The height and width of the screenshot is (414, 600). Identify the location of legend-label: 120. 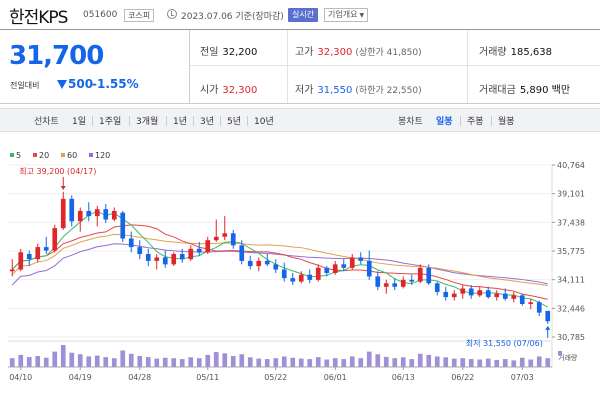
(102, 155).